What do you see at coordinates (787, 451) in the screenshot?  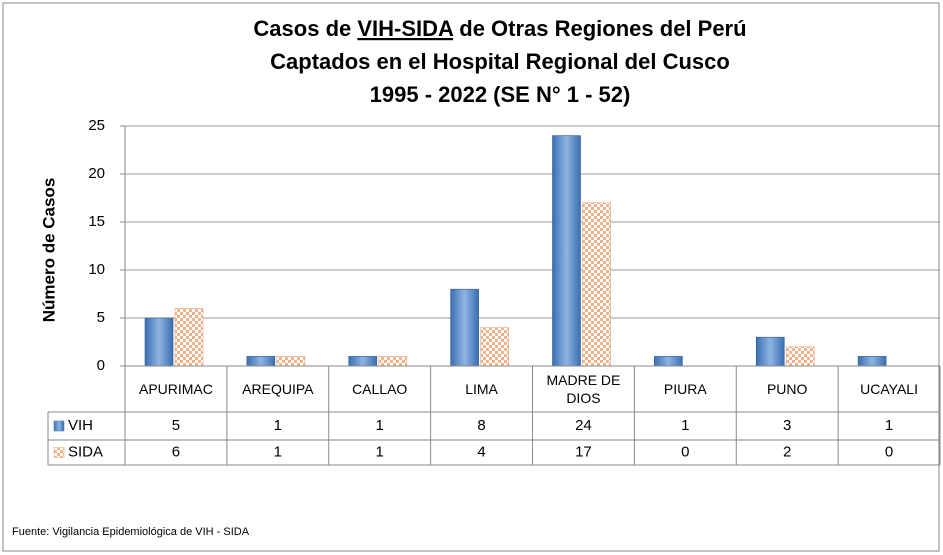 I see `table-value: 2` at bounding box center [787, 451].